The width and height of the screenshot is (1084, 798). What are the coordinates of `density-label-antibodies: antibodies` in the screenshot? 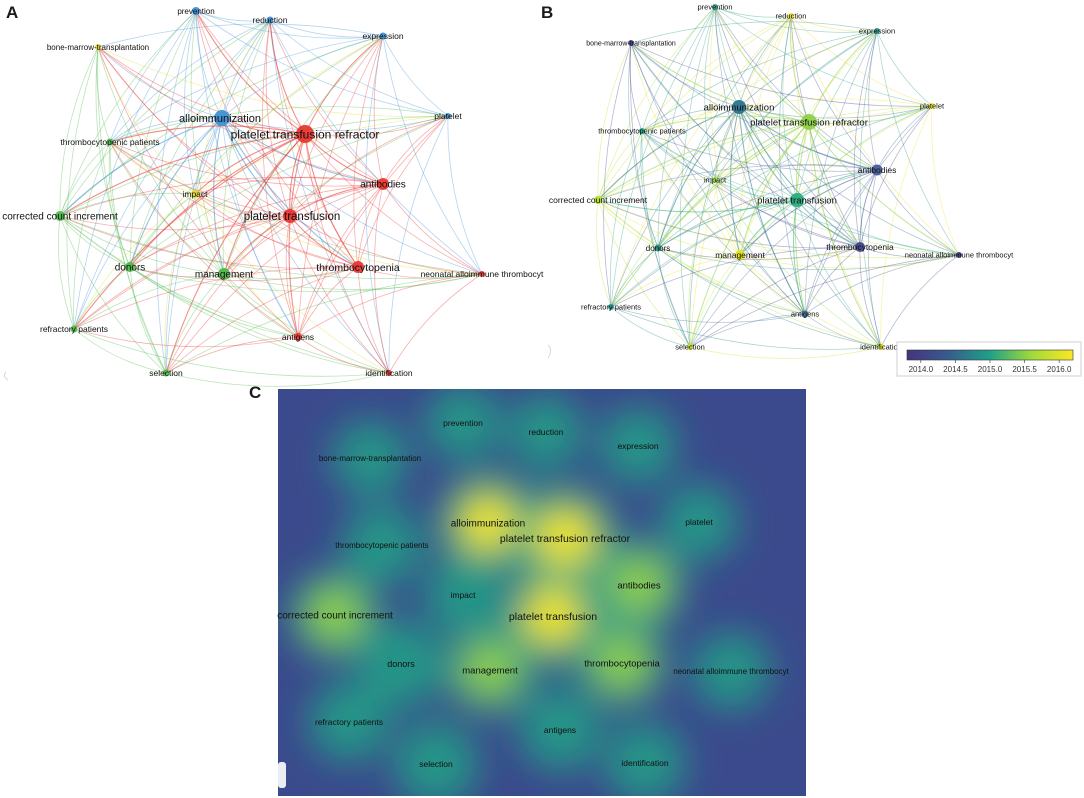 It's located at (639, 585).